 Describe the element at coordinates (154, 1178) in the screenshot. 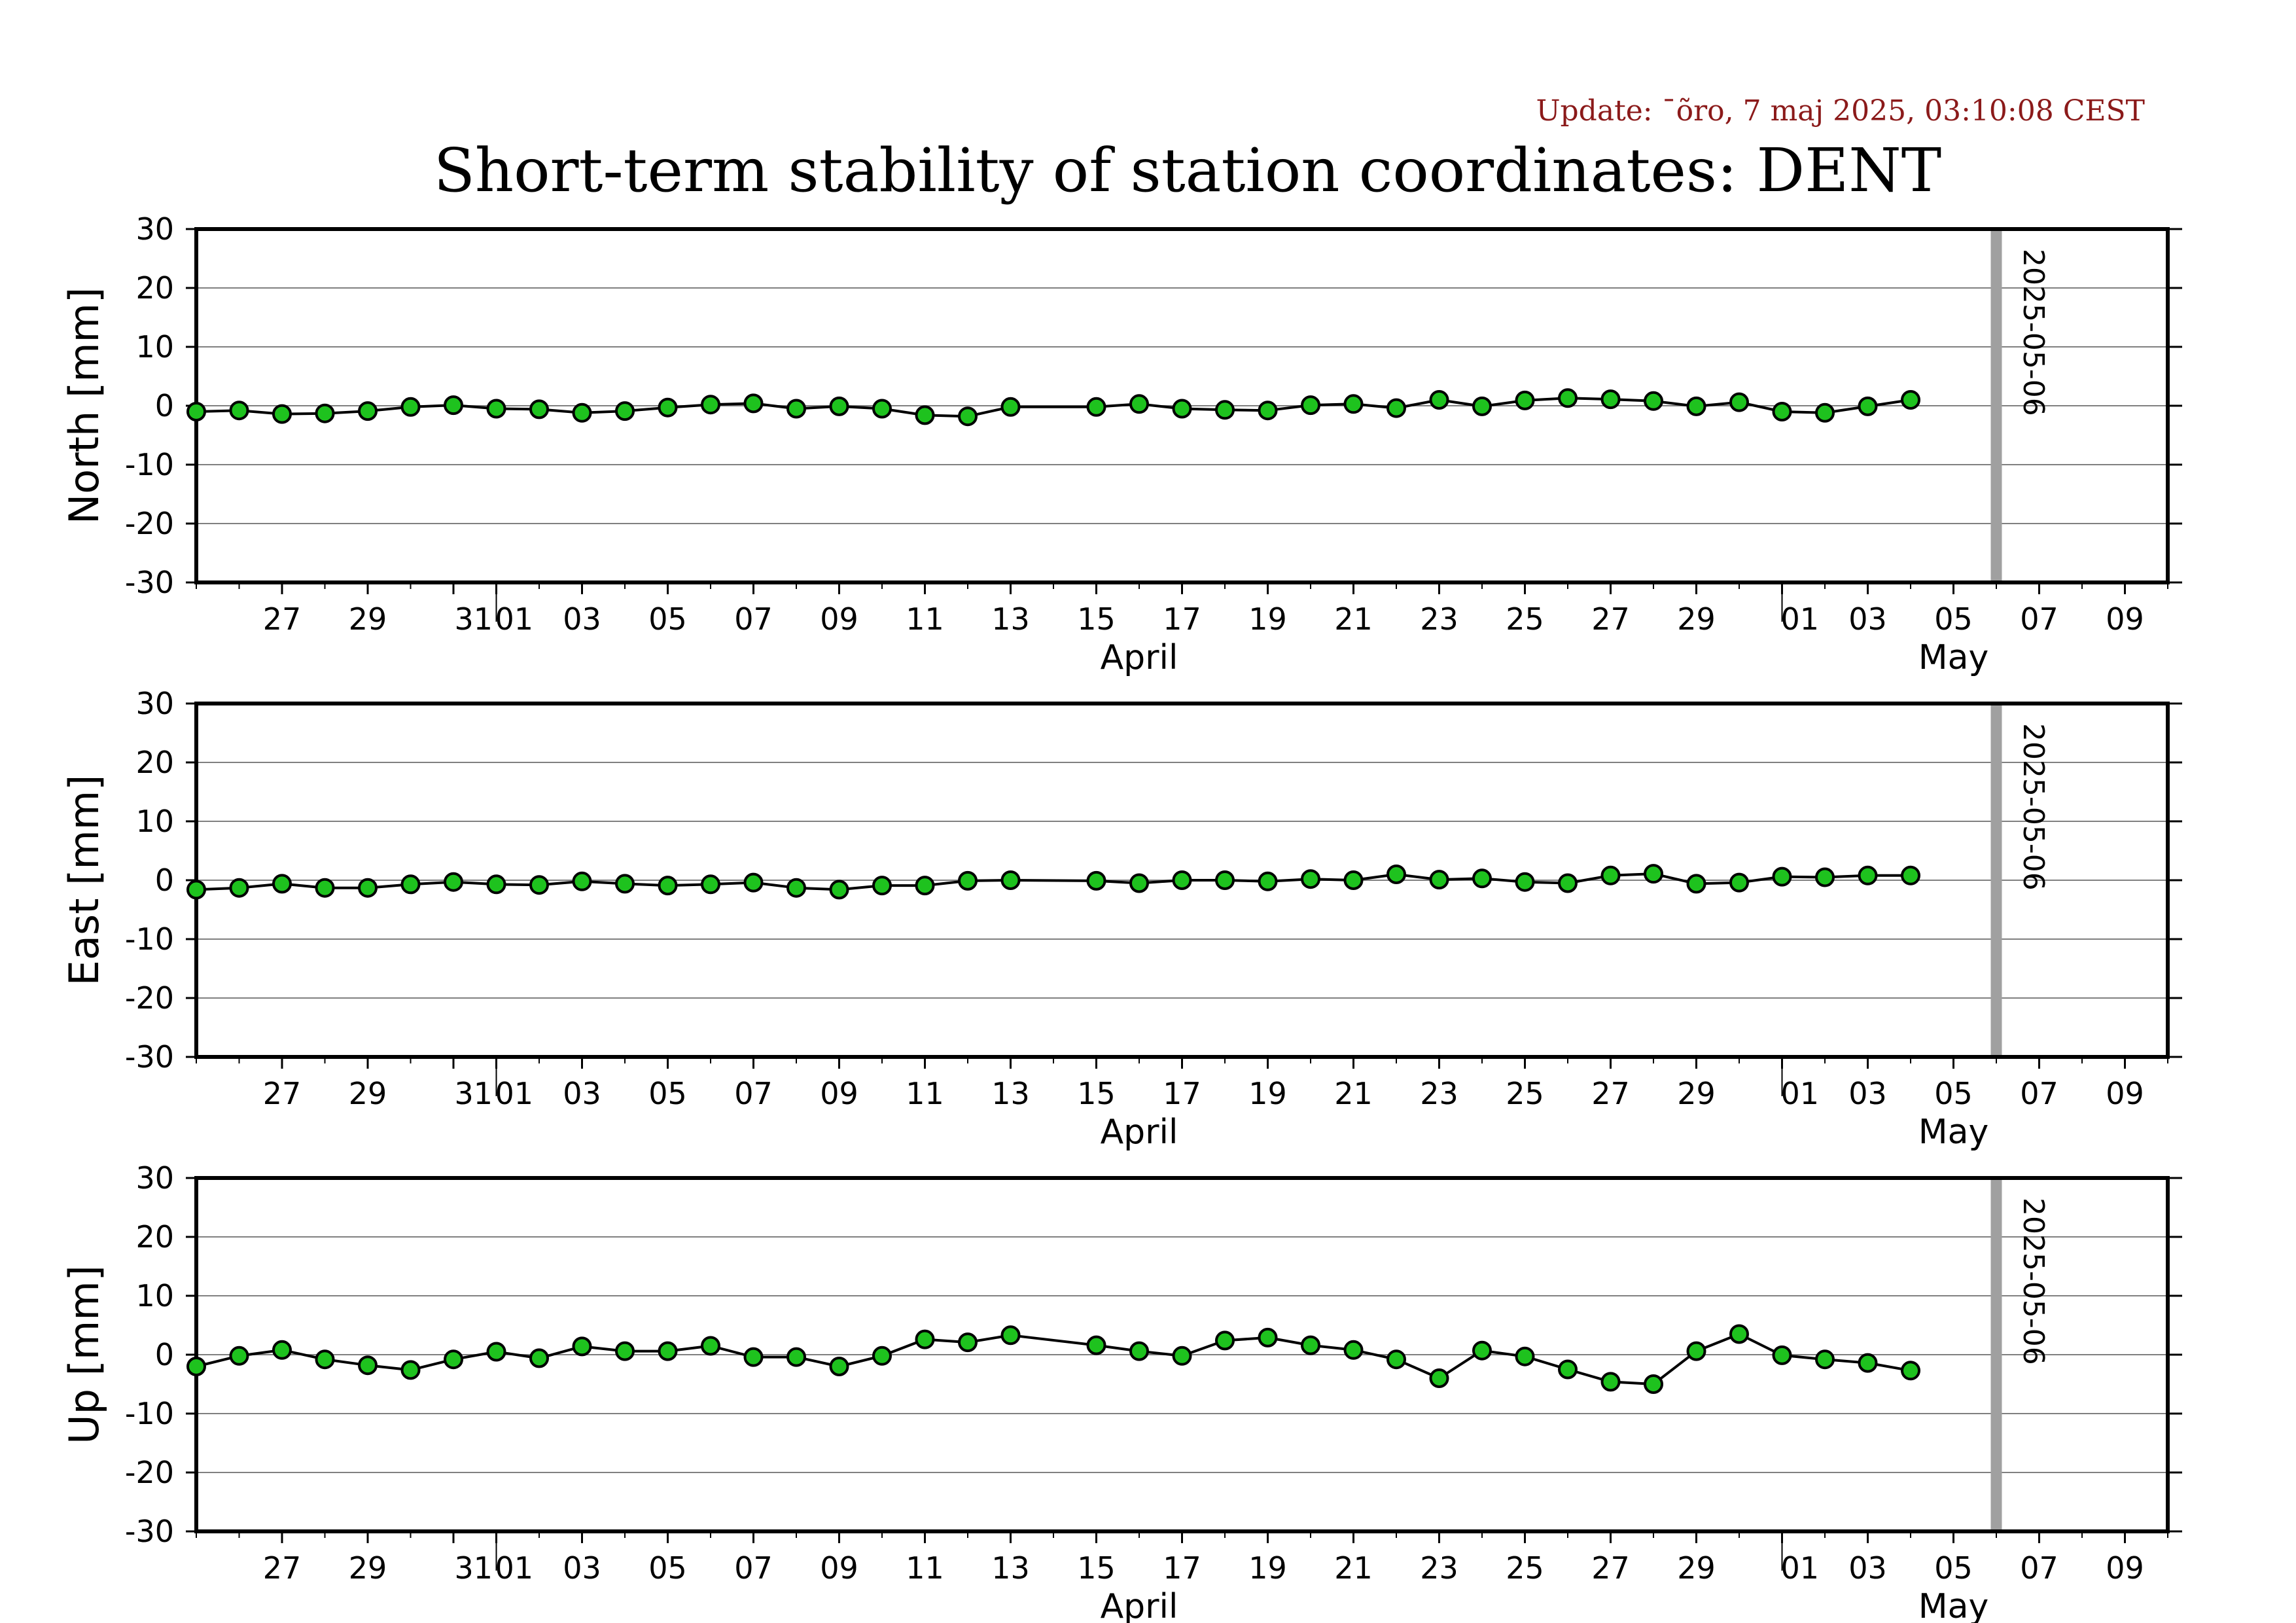

I see `y-tick-label: 30` at that location.